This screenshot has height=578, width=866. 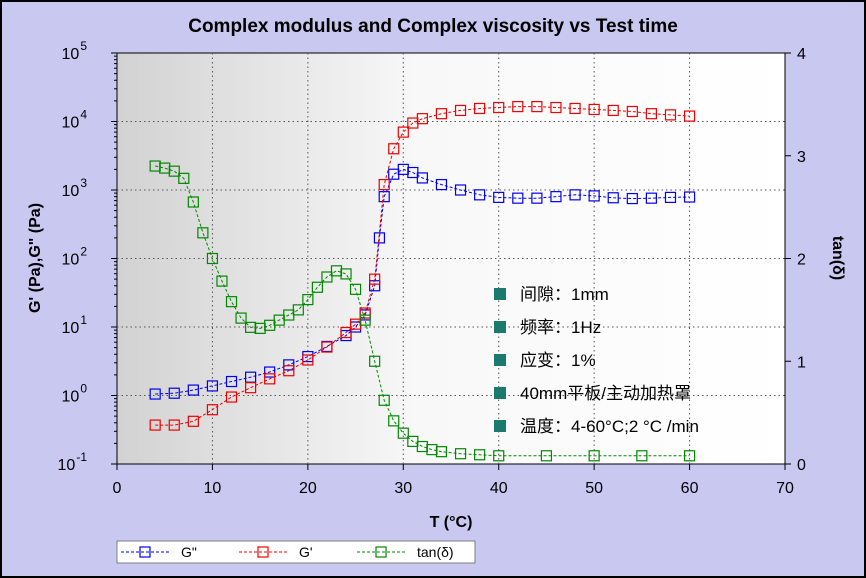 What do you see at coordinates (189, 552) in the screenshot?
I see `legend-label-g-double-prime: G"` at bounding box center [189, 552].